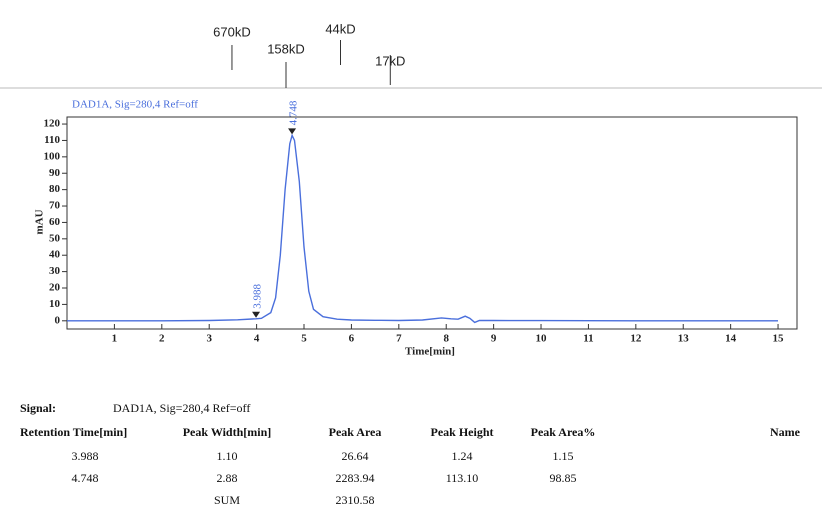 The height and width of the screenshot is (512, 822). I want to click on x-tick-label: 14, so click(731, 339).